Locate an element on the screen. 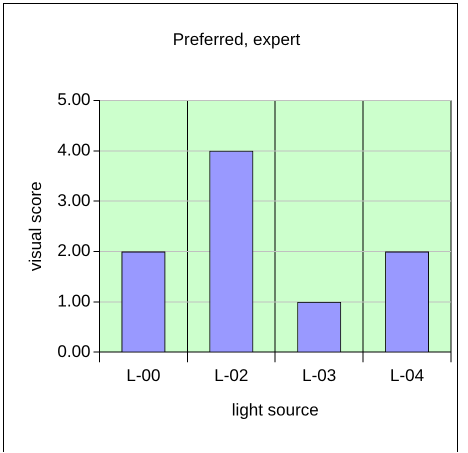  y-tick-label: 0.00 is located at coordinates (73, 351).